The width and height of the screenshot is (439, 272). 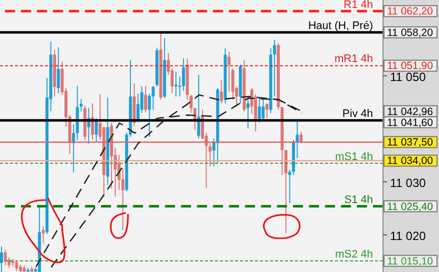 What do you see at coordinates (340, 26) in the screenshot?
I see `ref-line-label: Haut (H, Pré)` at bounding box center [340, 26].